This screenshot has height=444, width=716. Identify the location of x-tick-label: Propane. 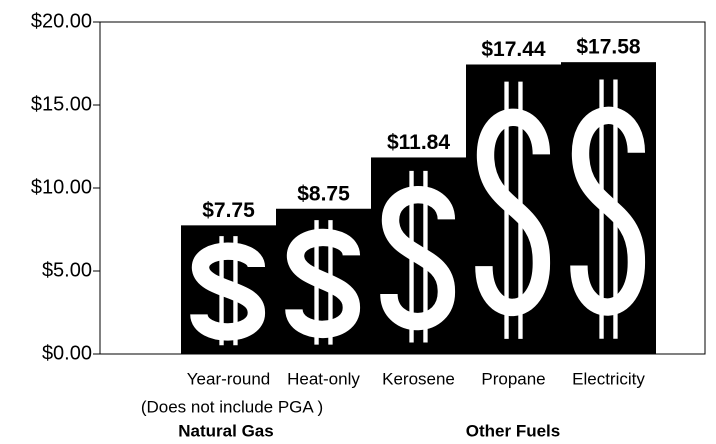
(513, 378).